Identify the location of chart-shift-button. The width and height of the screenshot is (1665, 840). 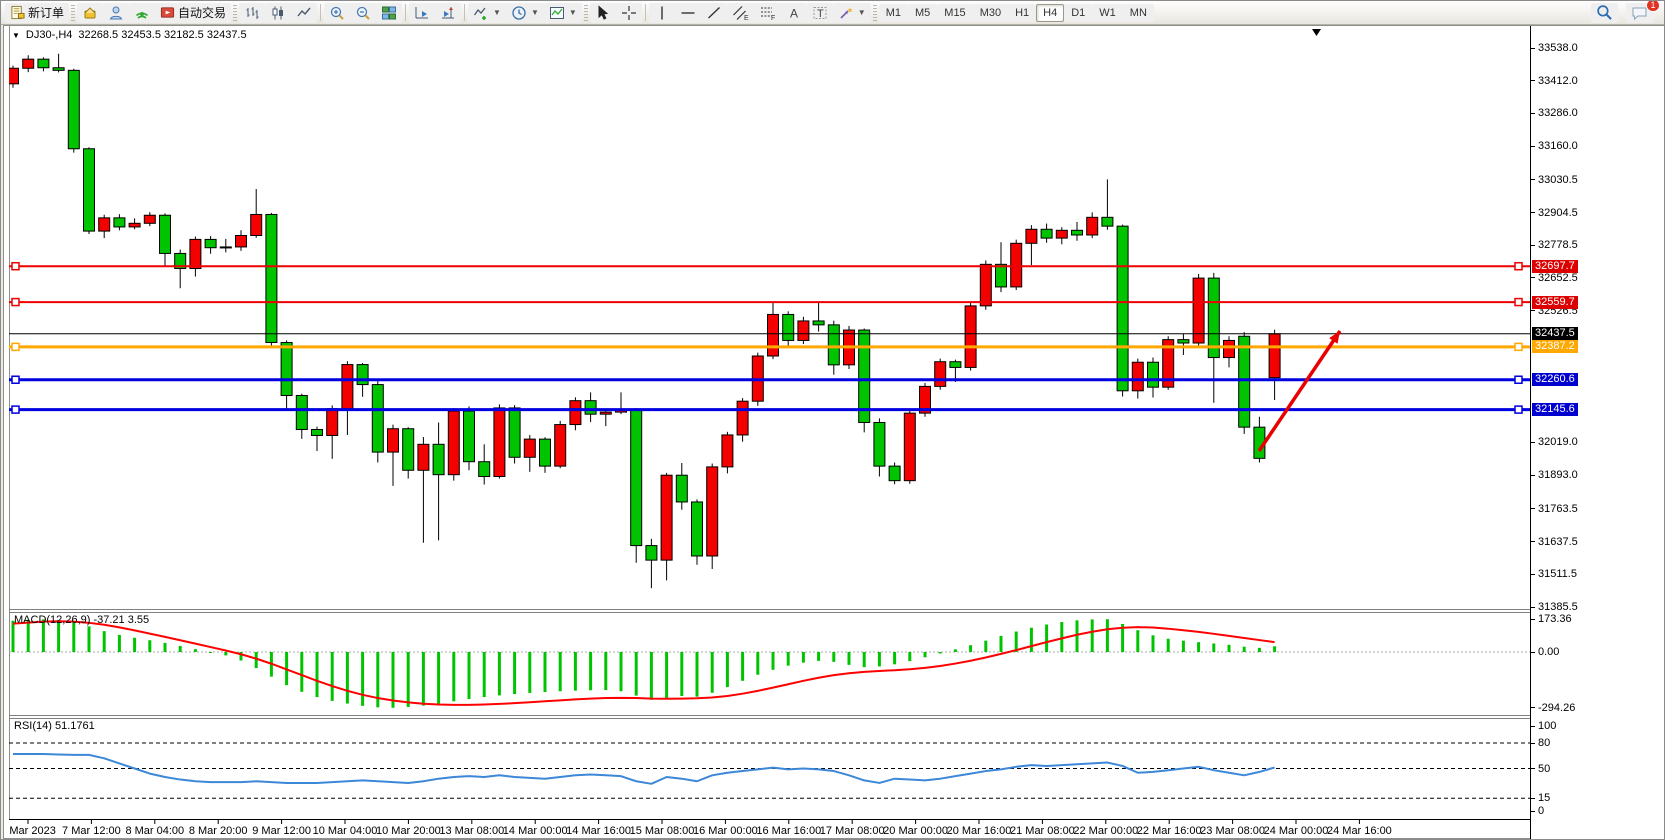
(448, 12).